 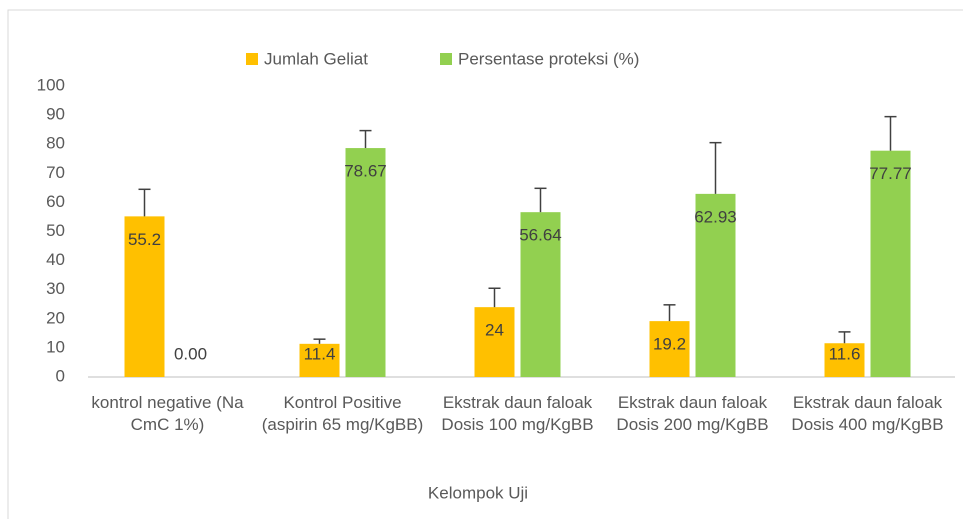 What do you see at coordinates (320, 353) in the screenshot?
I see `data-label: 11.4` at bounding box center [320, 353].